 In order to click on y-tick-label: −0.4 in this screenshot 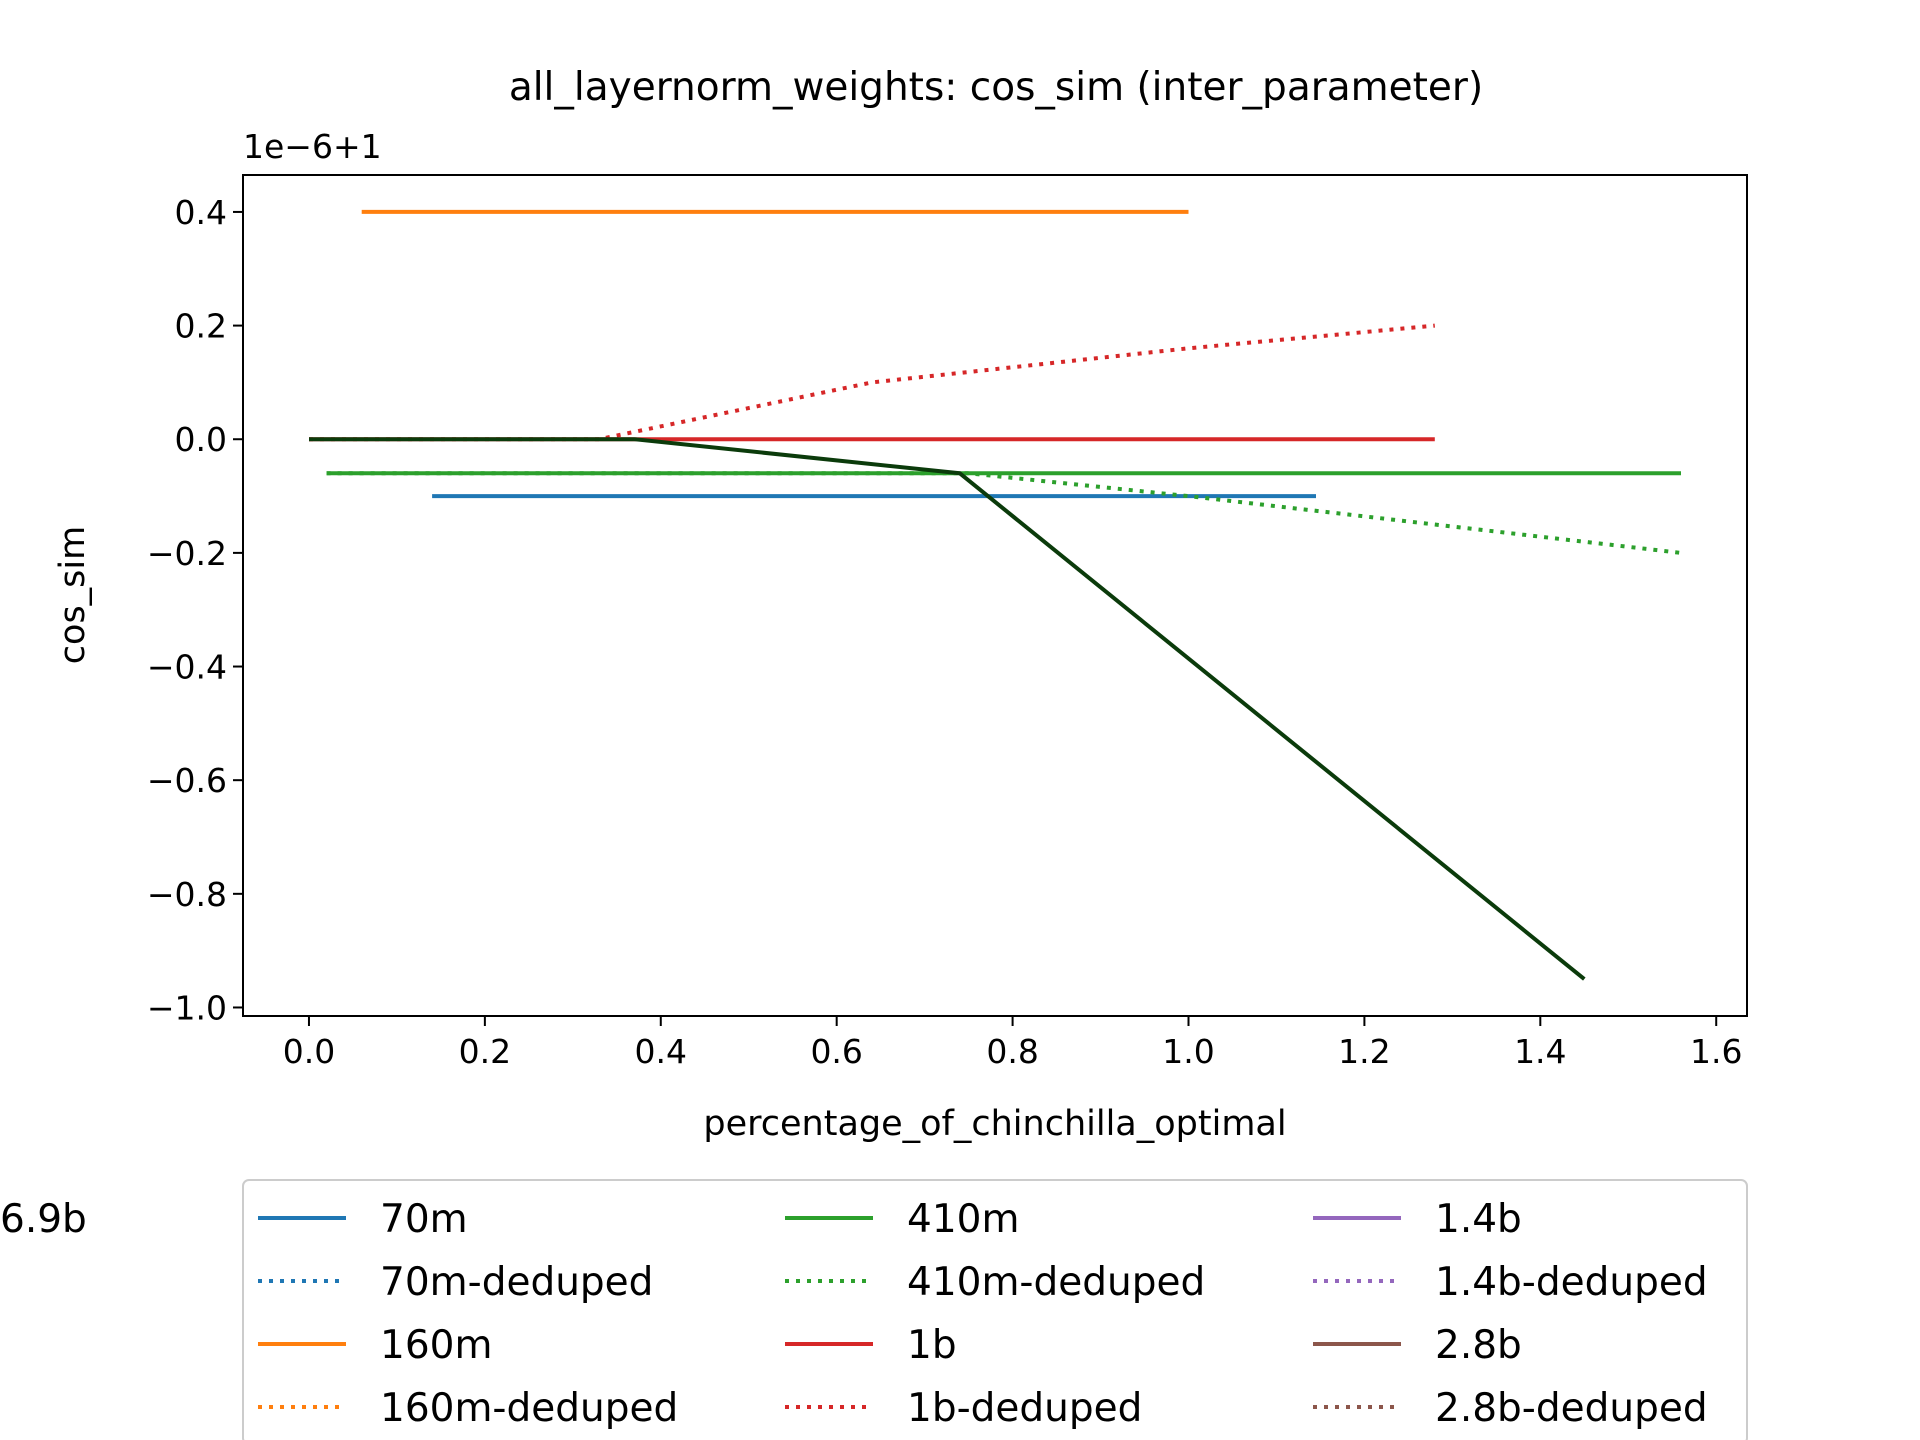, I will do `click(187, 667)`.